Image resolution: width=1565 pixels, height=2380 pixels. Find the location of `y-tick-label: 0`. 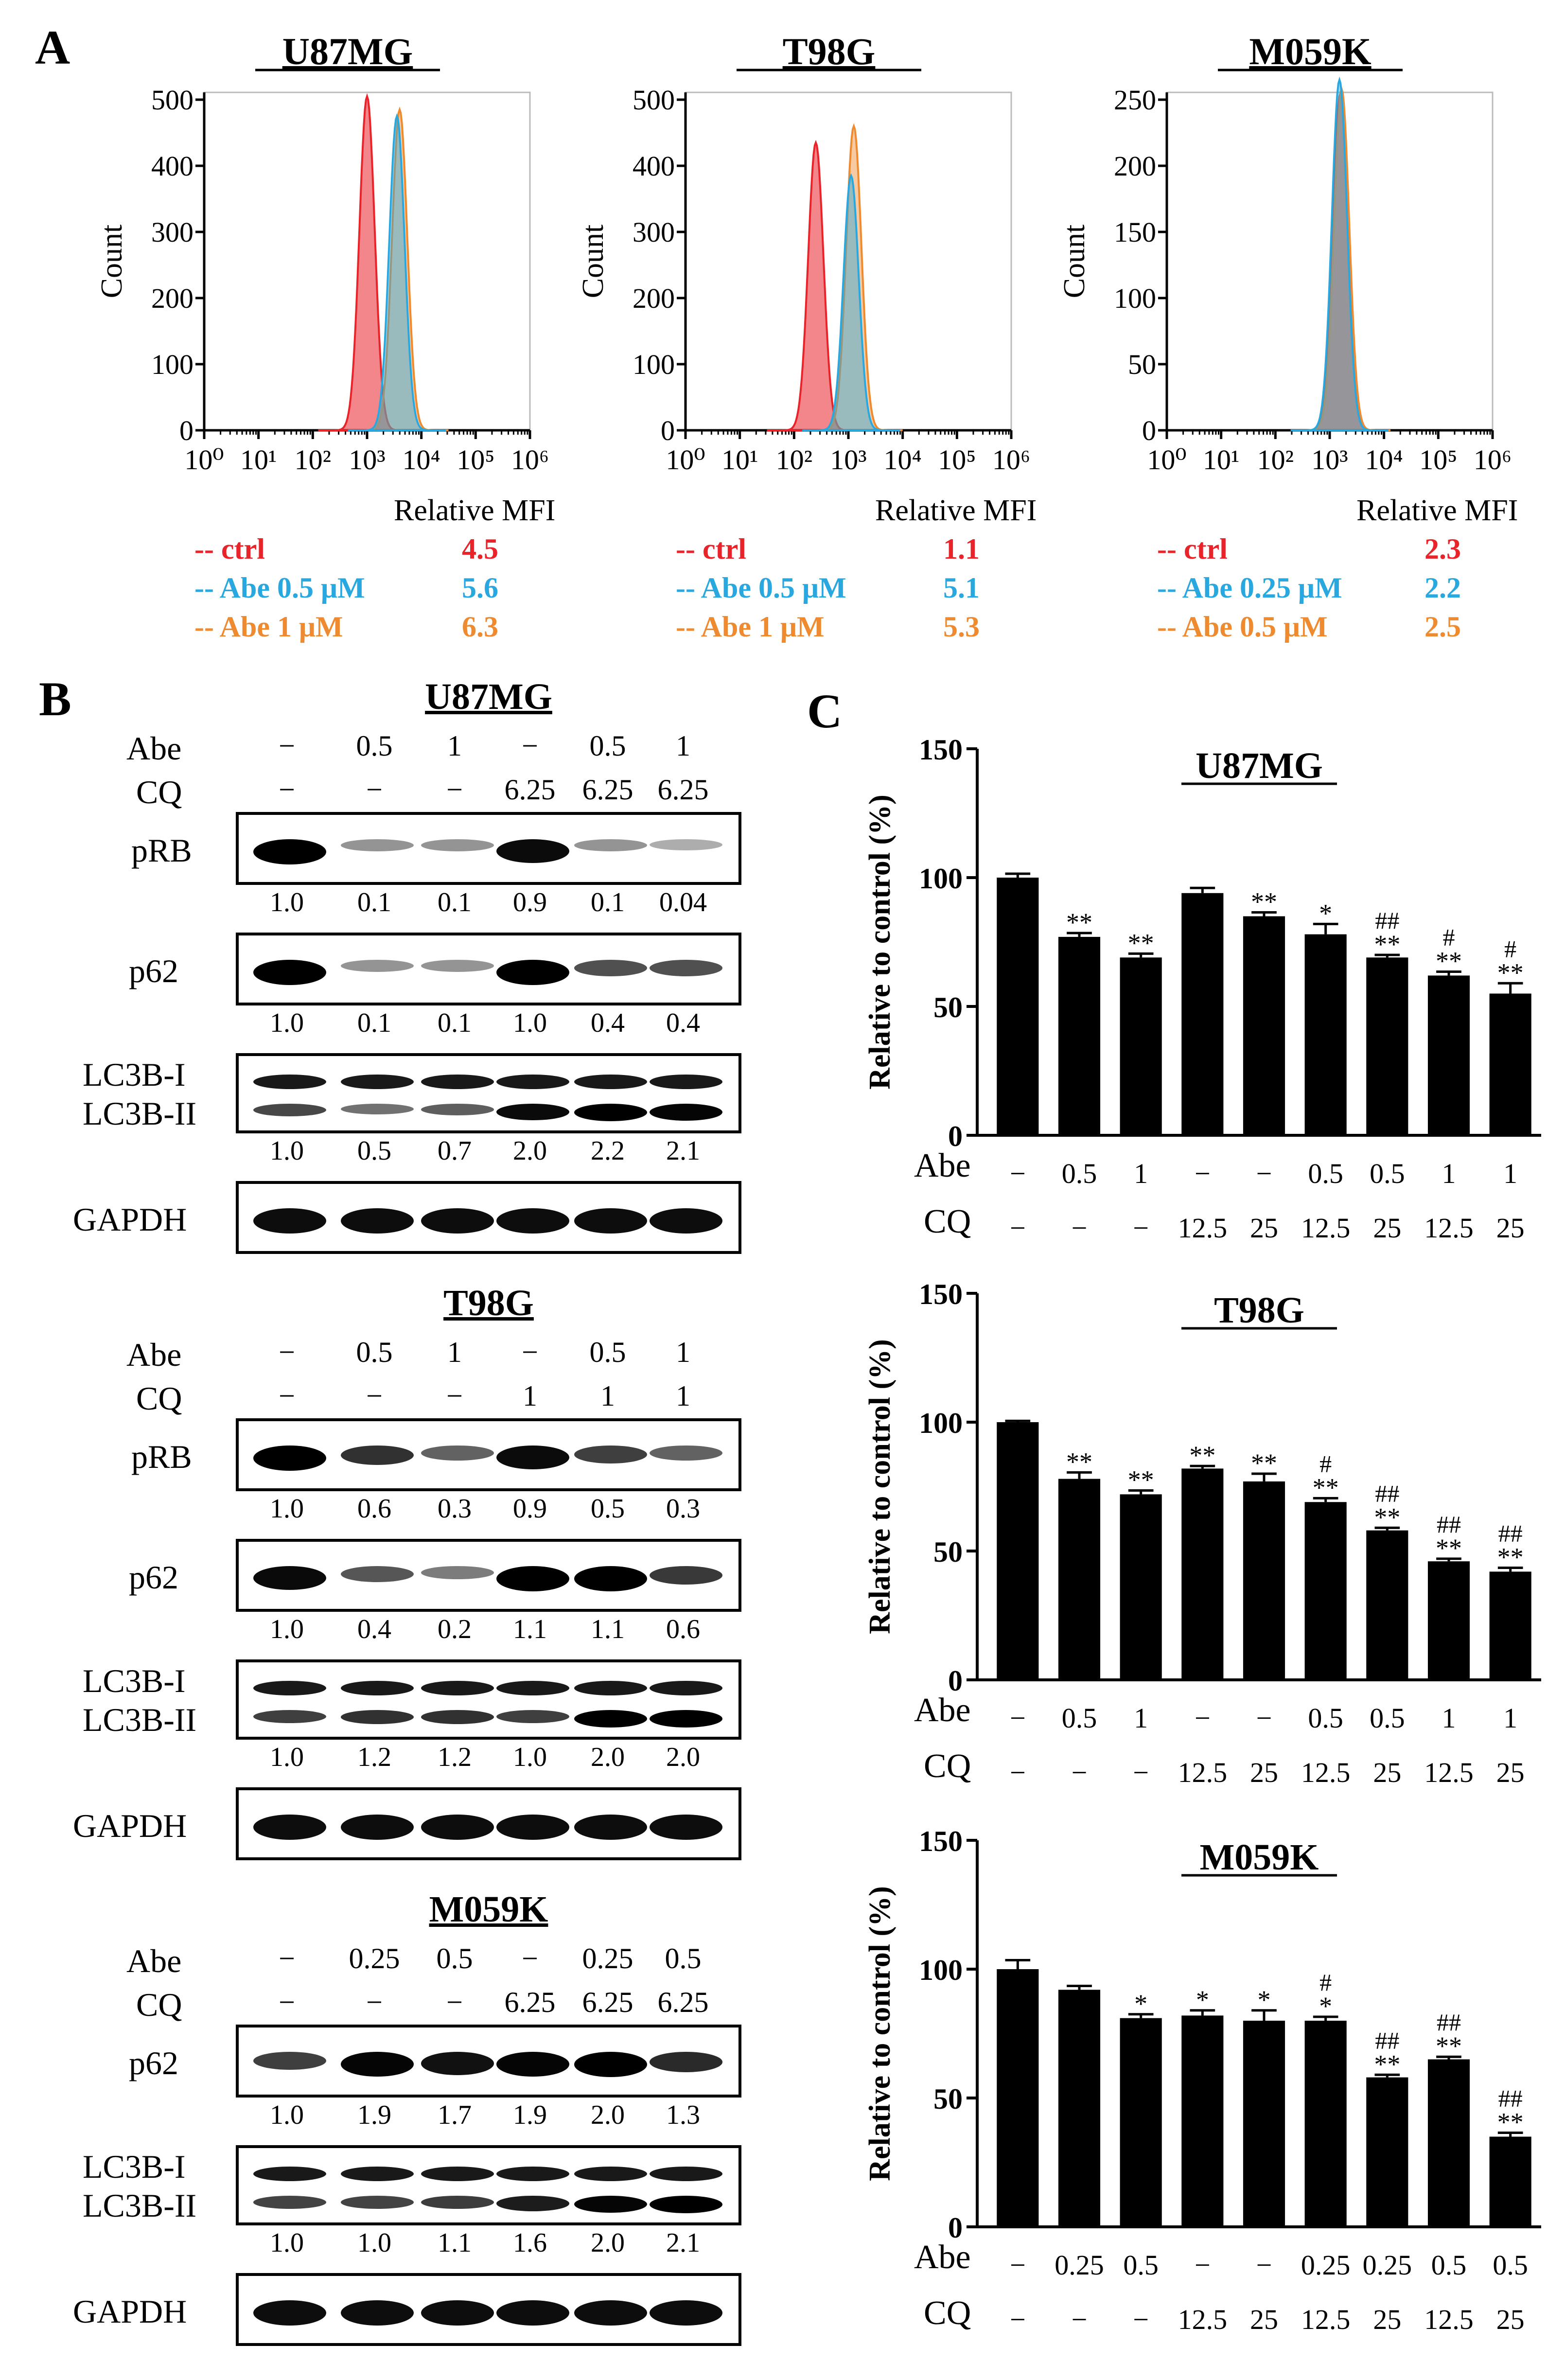

y-tick-label: 0 is located at coordinates (955, 1681).